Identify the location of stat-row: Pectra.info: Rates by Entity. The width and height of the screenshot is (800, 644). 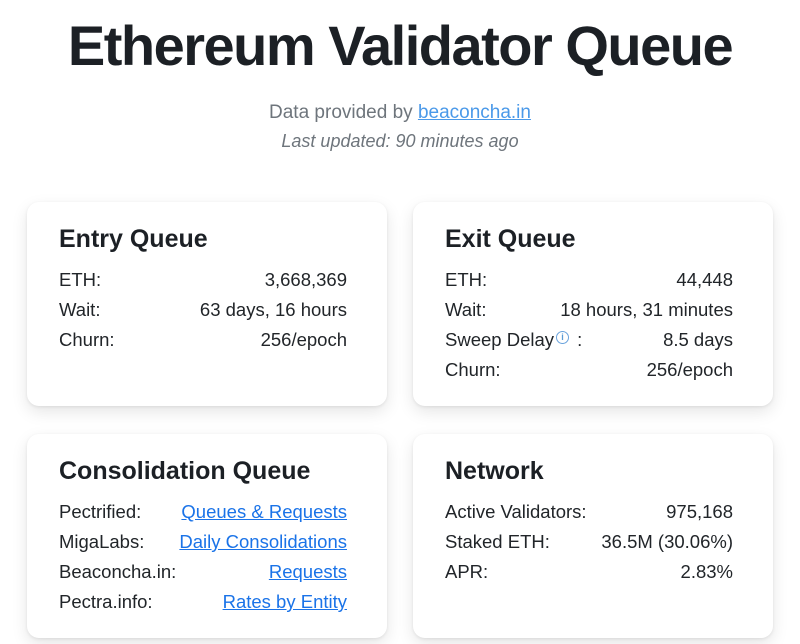
(207, 602).